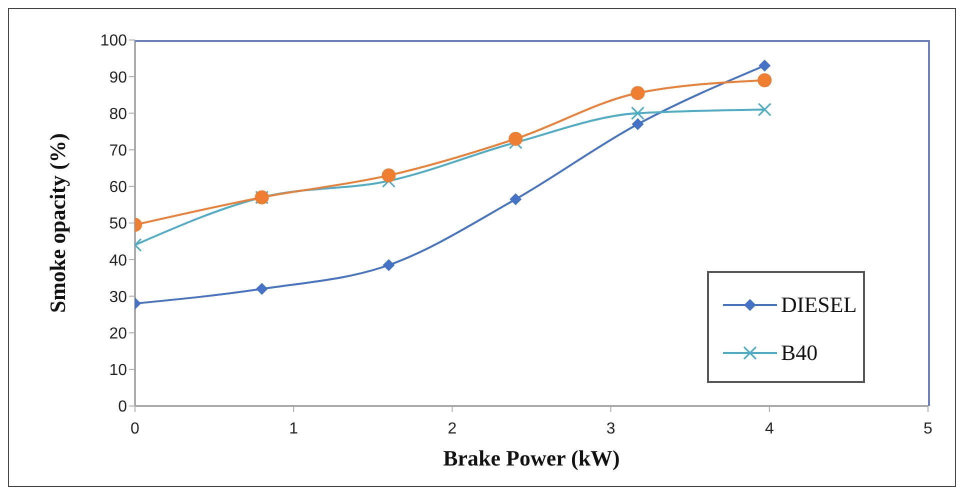 The width and height of the screenshot is (964, 495). What do you see at coordinates (135, 429) in the screenshot?
I see `x-tick-label: 0` at bounding box center [135, 429].